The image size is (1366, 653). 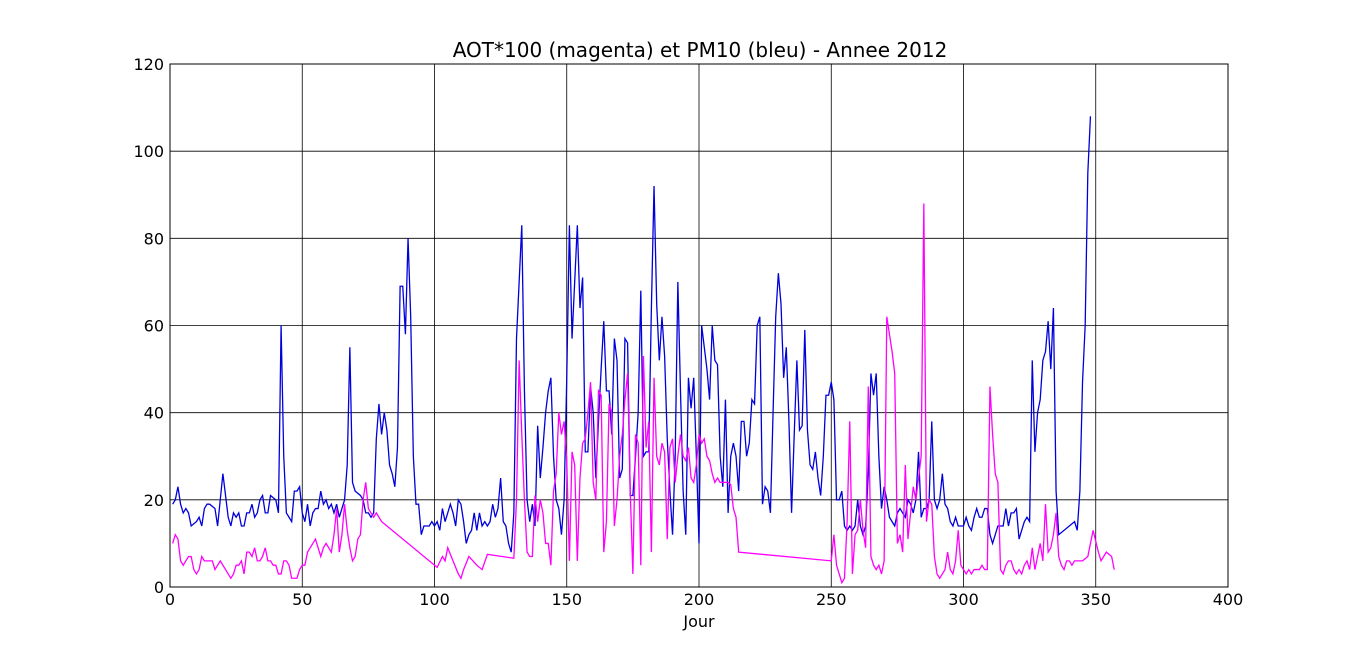 I want to click on x-tick-label: 250, so click(x=831, y=599).